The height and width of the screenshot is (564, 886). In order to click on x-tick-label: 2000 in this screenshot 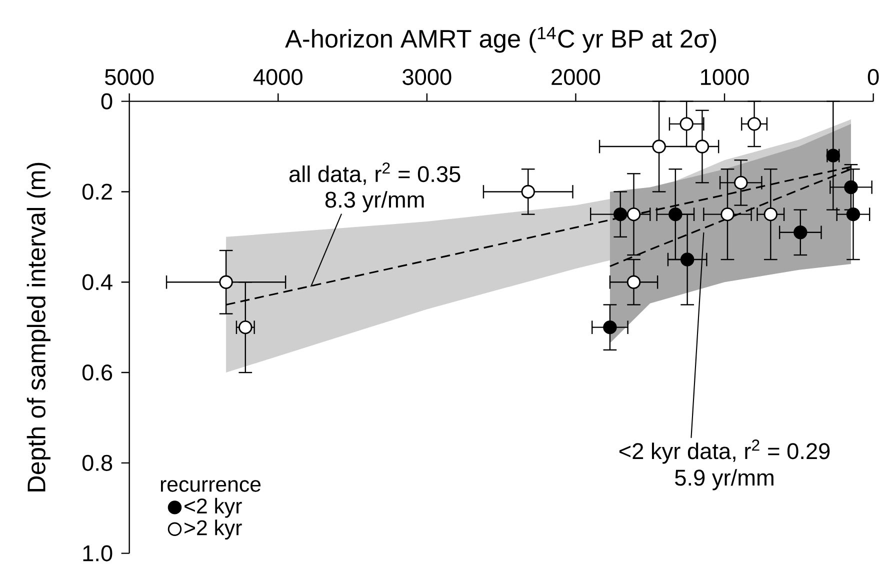, I will do `click(576, 77)`.